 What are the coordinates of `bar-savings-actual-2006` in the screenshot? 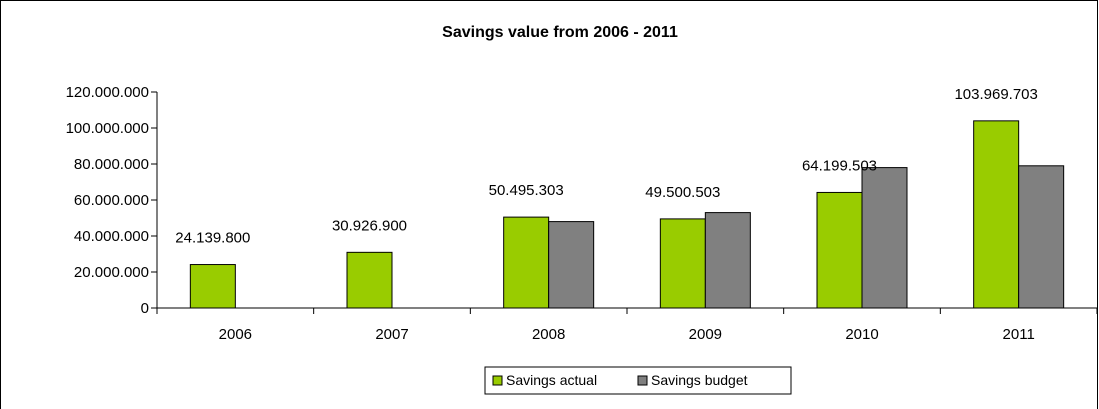 It's located at (212, 286).